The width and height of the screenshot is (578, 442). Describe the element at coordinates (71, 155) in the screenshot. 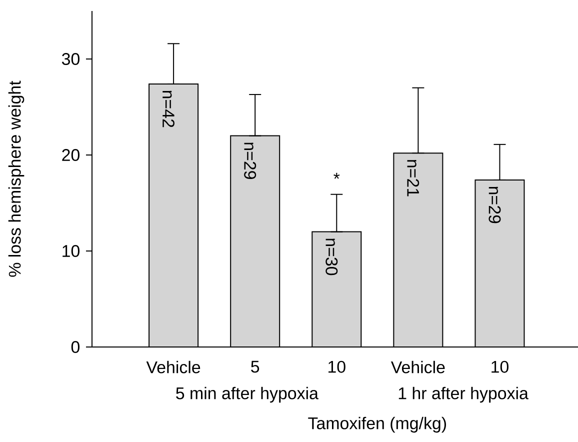

I see `y-tick-label: 20` at that location.